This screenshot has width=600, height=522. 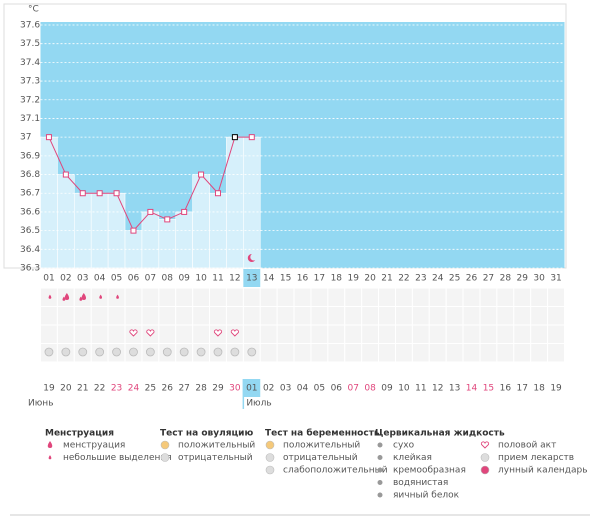 What do you see at coordinates (254, 257) in the screenshot?
I see `moon-icon-cut` at bounding box center [254, 257].